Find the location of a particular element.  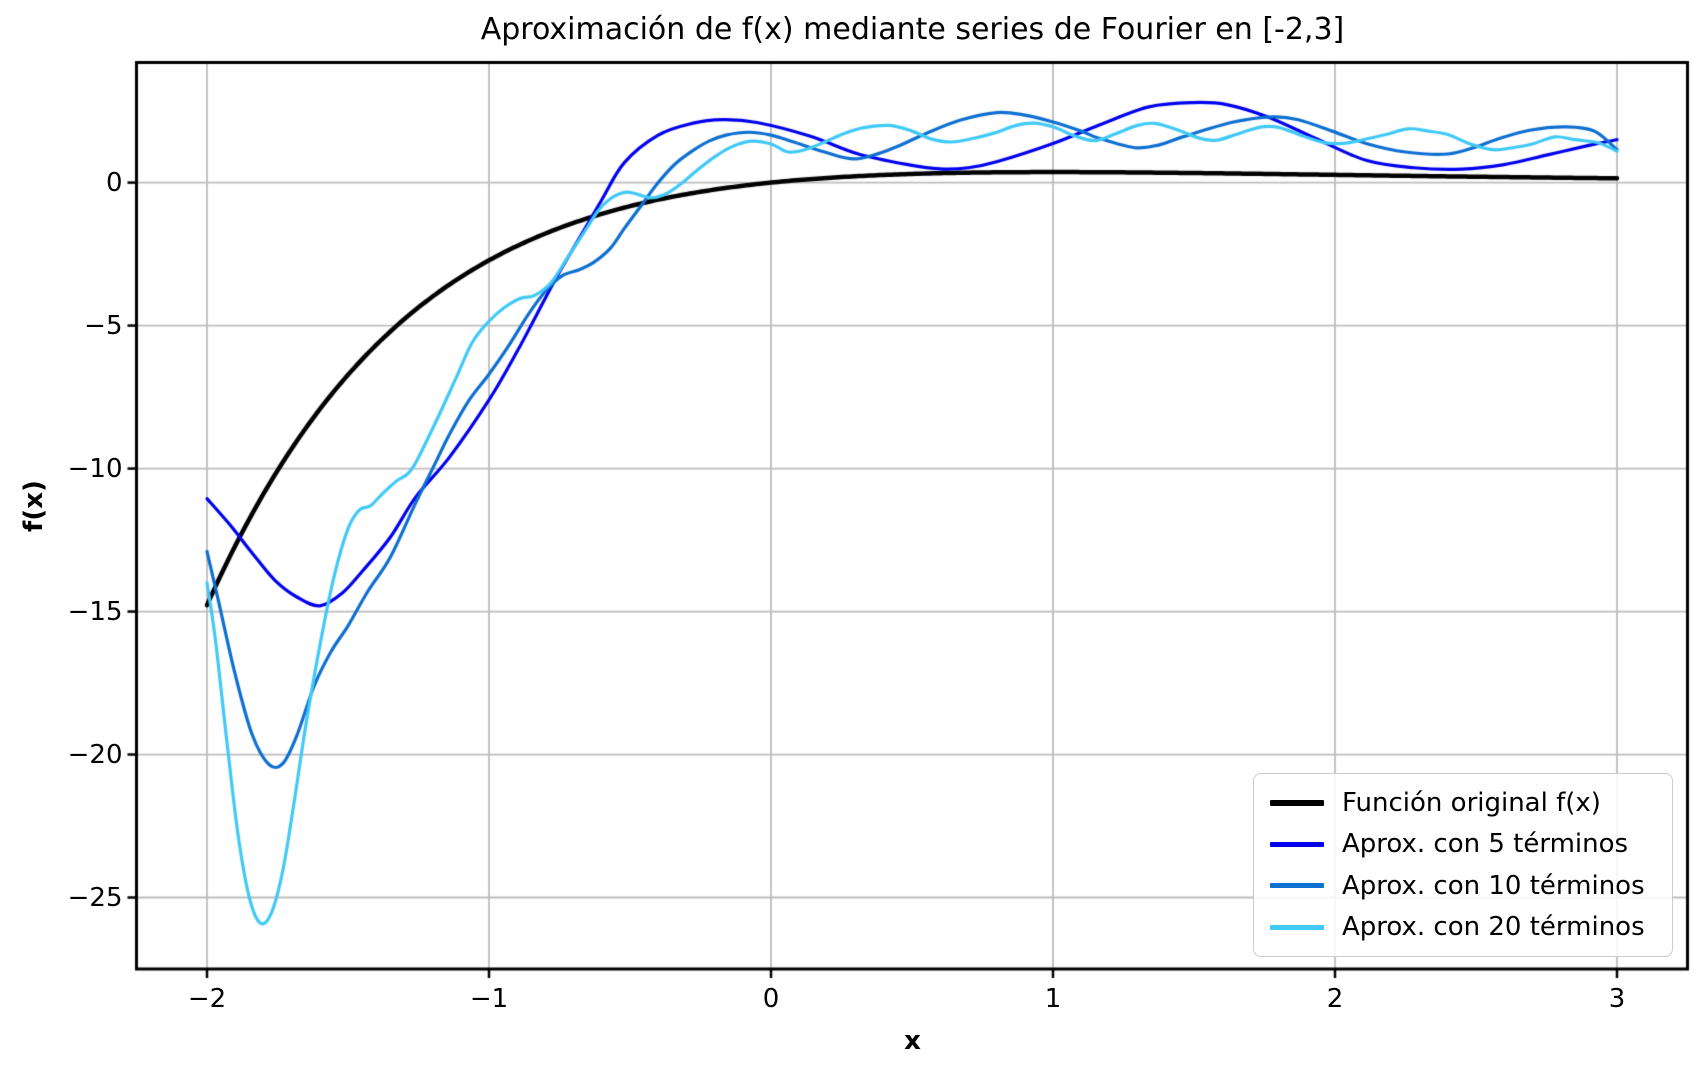

legend-label: Aprox. con 20 términos is located at coordinates (1493, 927).